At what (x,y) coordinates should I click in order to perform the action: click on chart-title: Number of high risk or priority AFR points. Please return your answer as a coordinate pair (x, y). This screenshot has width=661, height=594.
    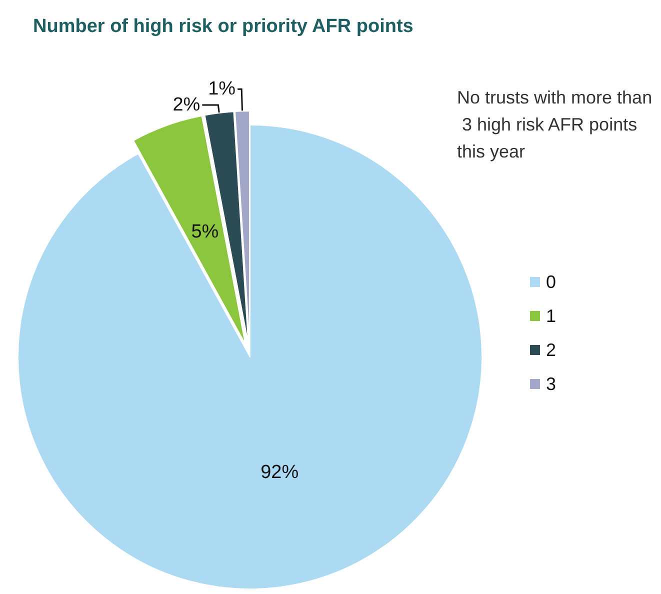
    Looking at the image, I should click on (223, 26).